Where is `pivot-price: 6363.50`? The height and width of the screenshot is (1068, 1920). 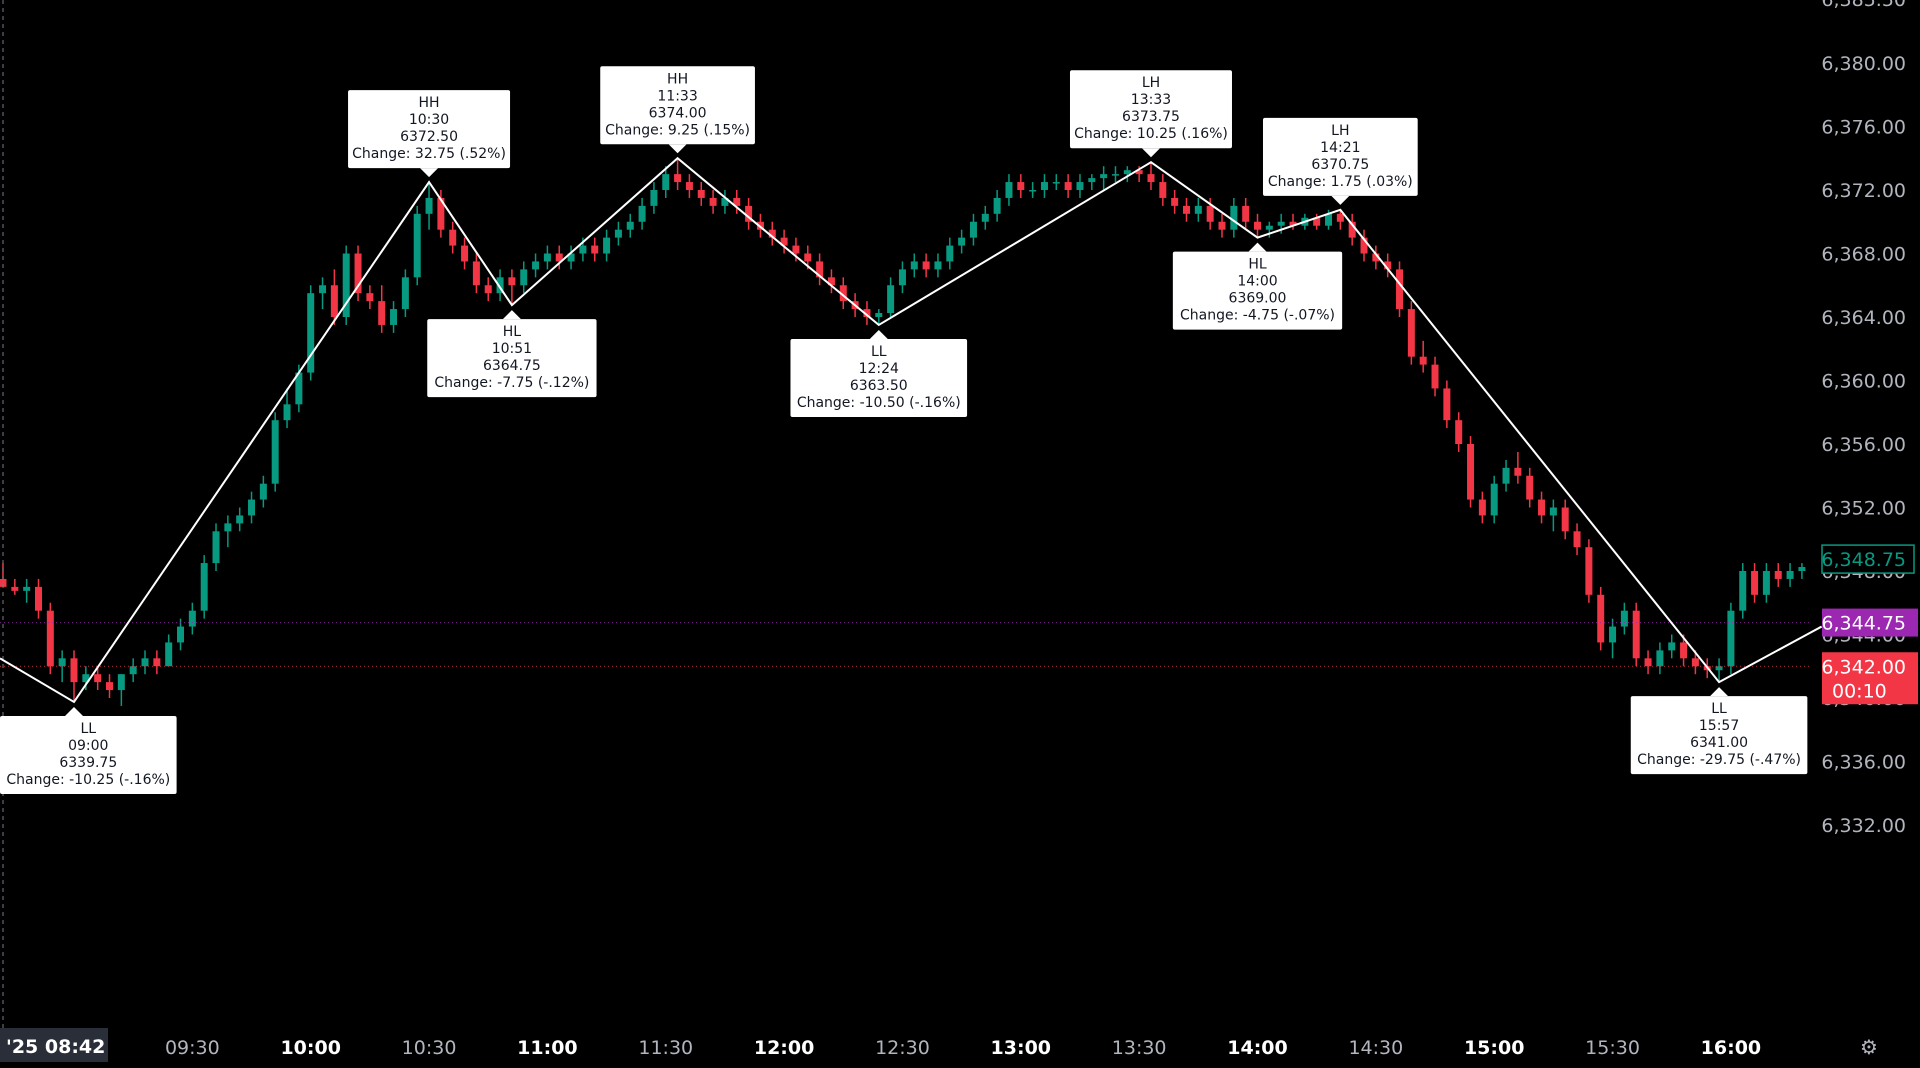 pivot-price: 6363.50 is located at coordinates (879, 386).